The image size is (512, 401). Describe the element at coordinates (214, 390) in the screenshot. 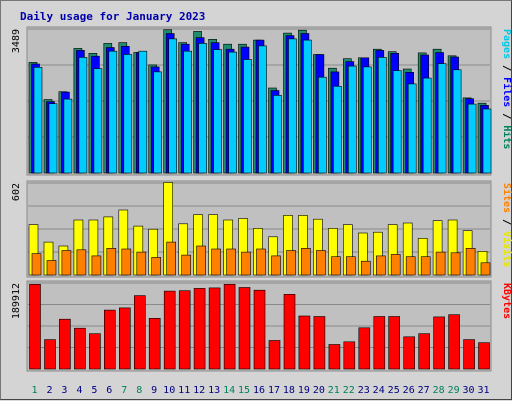

I see `x-tick-label: 13` at that location.